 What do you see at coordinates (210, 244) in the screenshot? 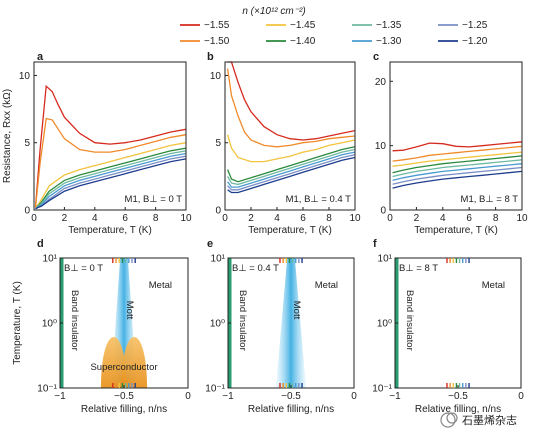
I see `panel-label: e` at bounding box center [210, 244].